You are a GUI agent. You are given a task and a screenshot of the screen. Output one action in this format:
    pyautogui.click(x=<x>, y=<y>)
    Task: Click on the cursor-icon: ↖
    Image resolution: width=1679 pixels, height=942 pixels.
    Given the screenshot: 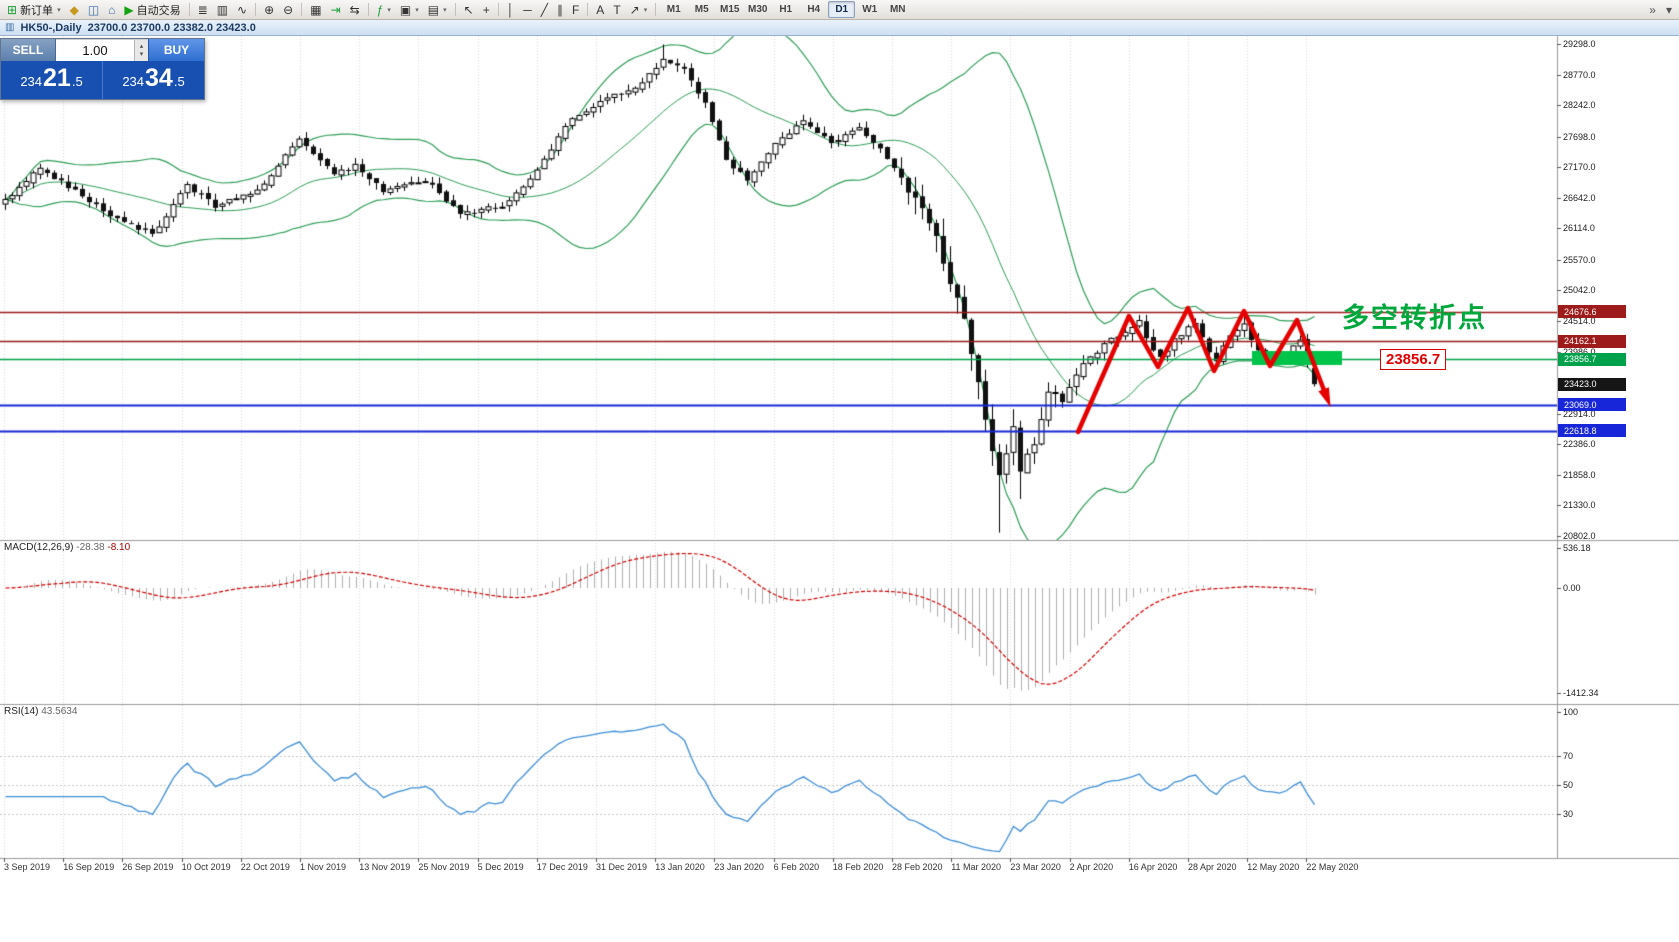 What is the action you would take?
    pyautogui.click(x=468, y=9)
    